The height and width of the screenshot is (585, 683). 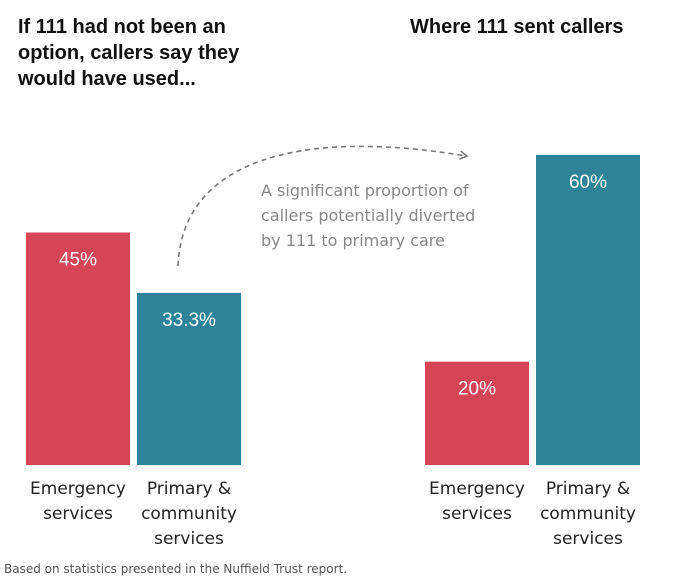 I want to click on left-emergency-category-label: Emergency, so click(x=78, y=489).